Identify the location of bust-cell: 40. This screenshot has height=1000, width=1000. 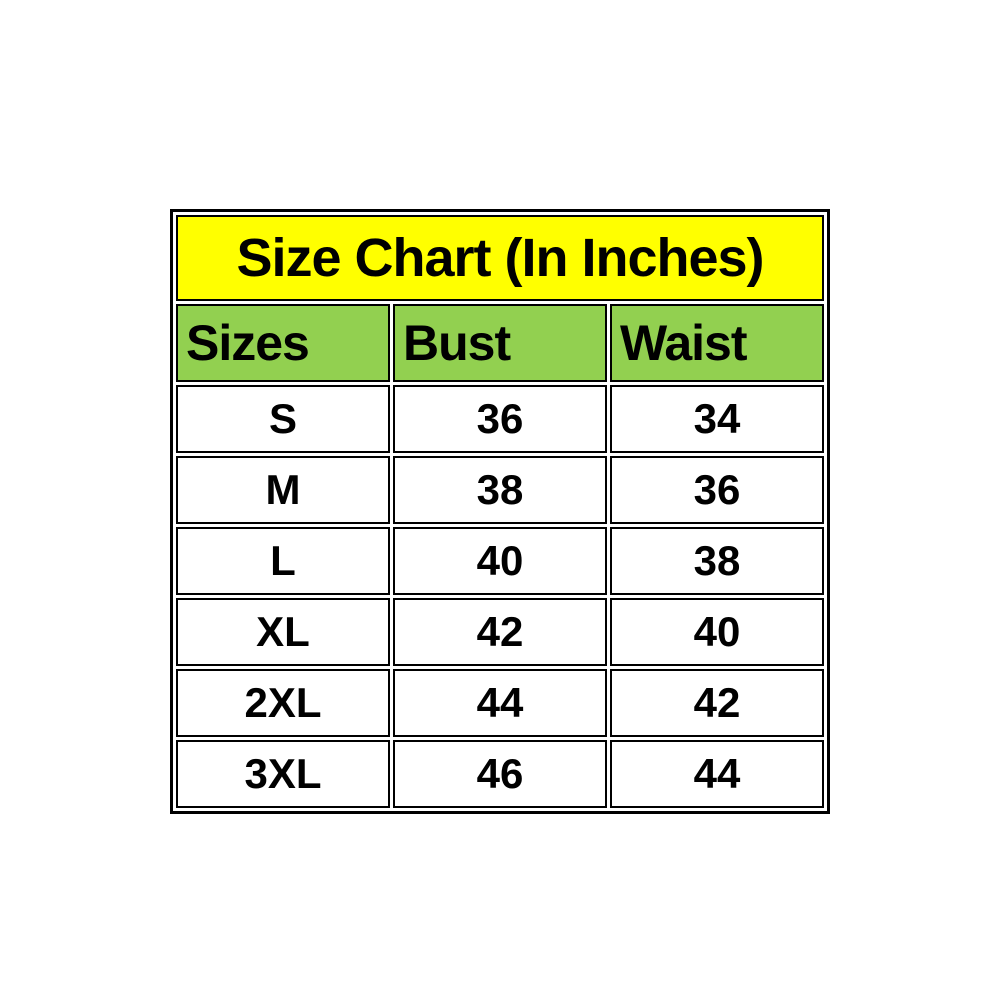
(500, 561).